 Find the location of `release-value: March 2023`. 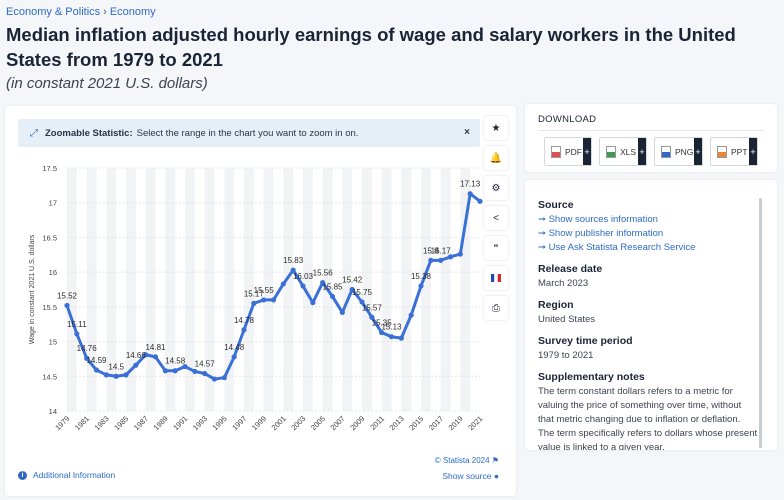

release-value: March 2023 is located at coordinates (563, 283).